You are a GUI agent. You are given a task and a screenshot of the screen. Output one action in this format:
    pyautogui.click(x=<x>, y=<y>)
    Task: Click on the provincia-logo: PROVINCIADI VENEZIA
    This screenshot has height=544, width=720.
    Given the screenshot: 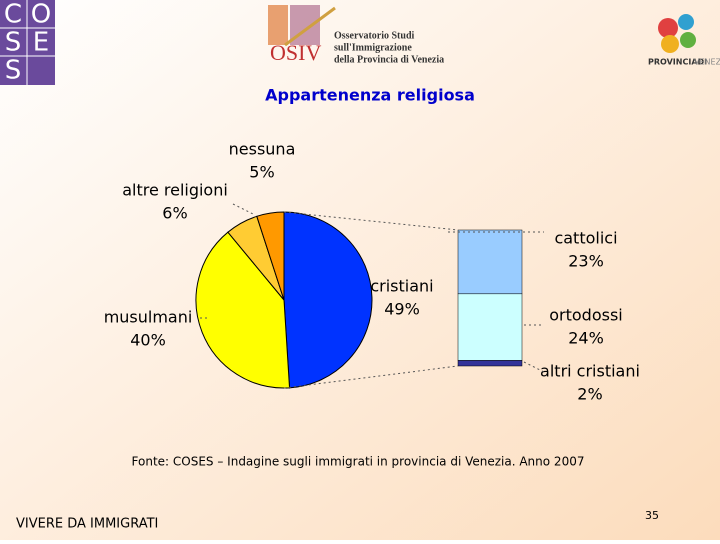 What is the action you would take?
    pyautogui.click(x=684, y=40)
    